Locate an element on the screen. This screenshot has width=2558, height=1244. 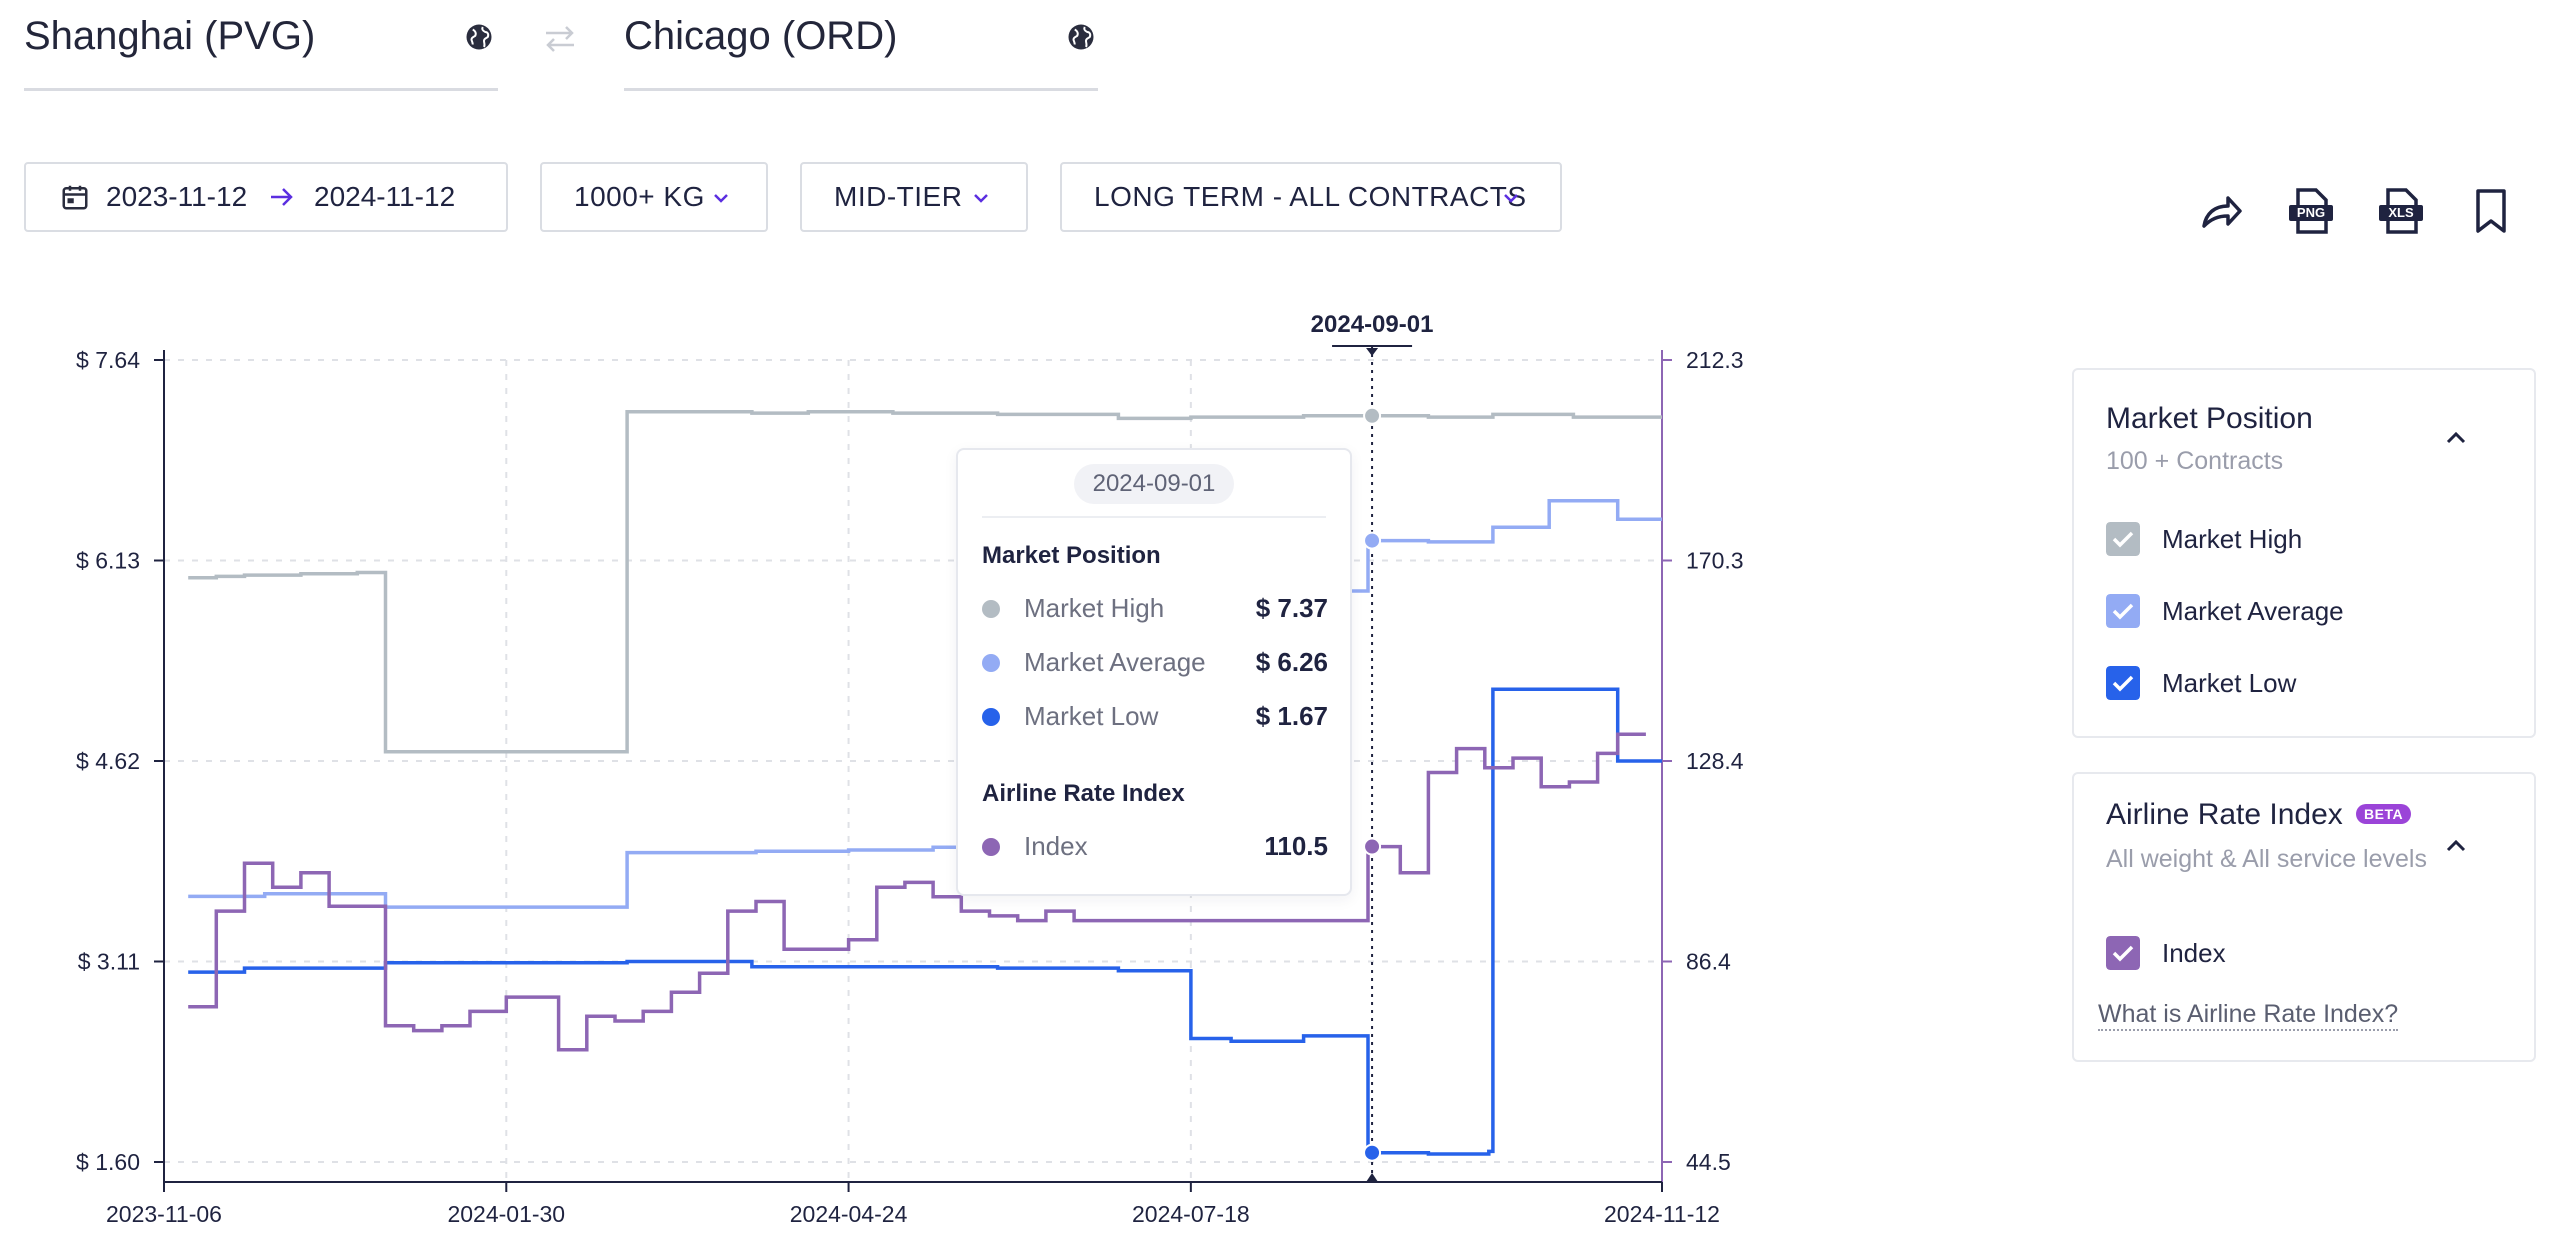
tooltip-row-index: Index 110.5 is located at coordinates (1155, 846).